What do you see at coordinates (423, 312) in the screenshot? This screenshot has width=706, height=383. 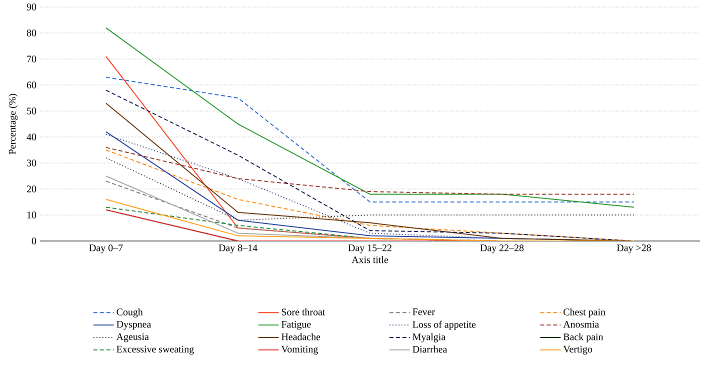 I see `legend-label: Fever` at bounding box center [423, 312].